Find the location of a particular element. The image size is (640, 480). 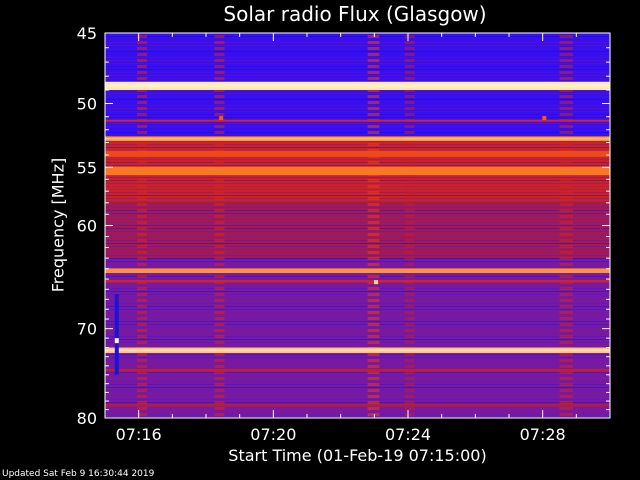

frequency-band is located at coordinates (357, 230).